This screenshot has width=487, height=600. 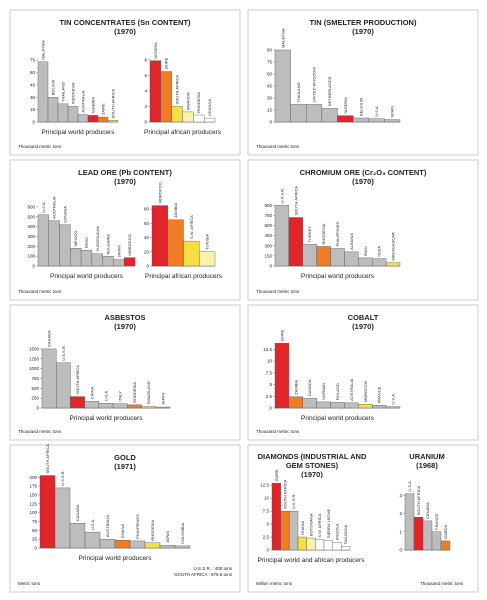 I want to click on title-box: LEAD ORE (Pb CONTENT)(1970), so click(x=125, y=177).